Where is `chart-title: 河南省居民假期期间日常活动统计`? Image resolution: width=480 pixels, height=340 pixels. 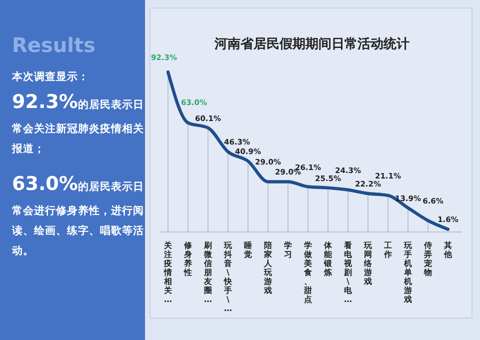 chart-title: 河南省居民假期期间日常活动统计 is located at coordinates (312, 44).